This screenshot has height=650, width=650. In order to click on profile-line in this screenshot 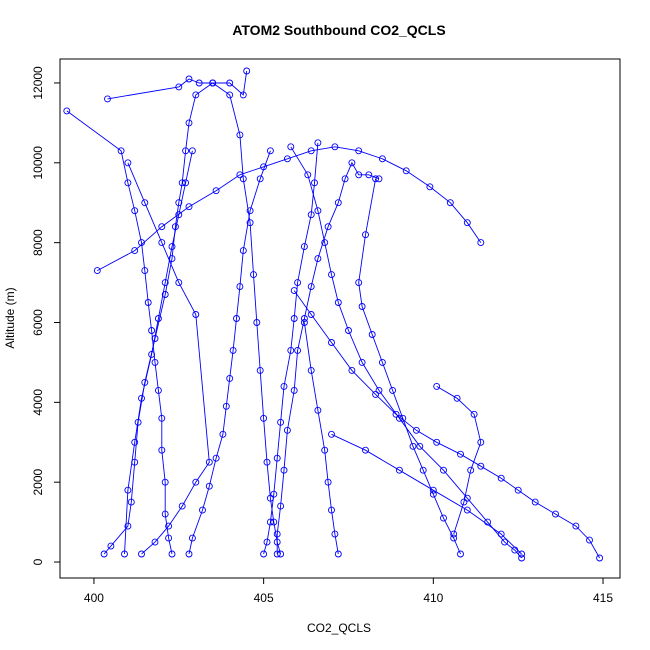, I will do `click(328, 357)`.